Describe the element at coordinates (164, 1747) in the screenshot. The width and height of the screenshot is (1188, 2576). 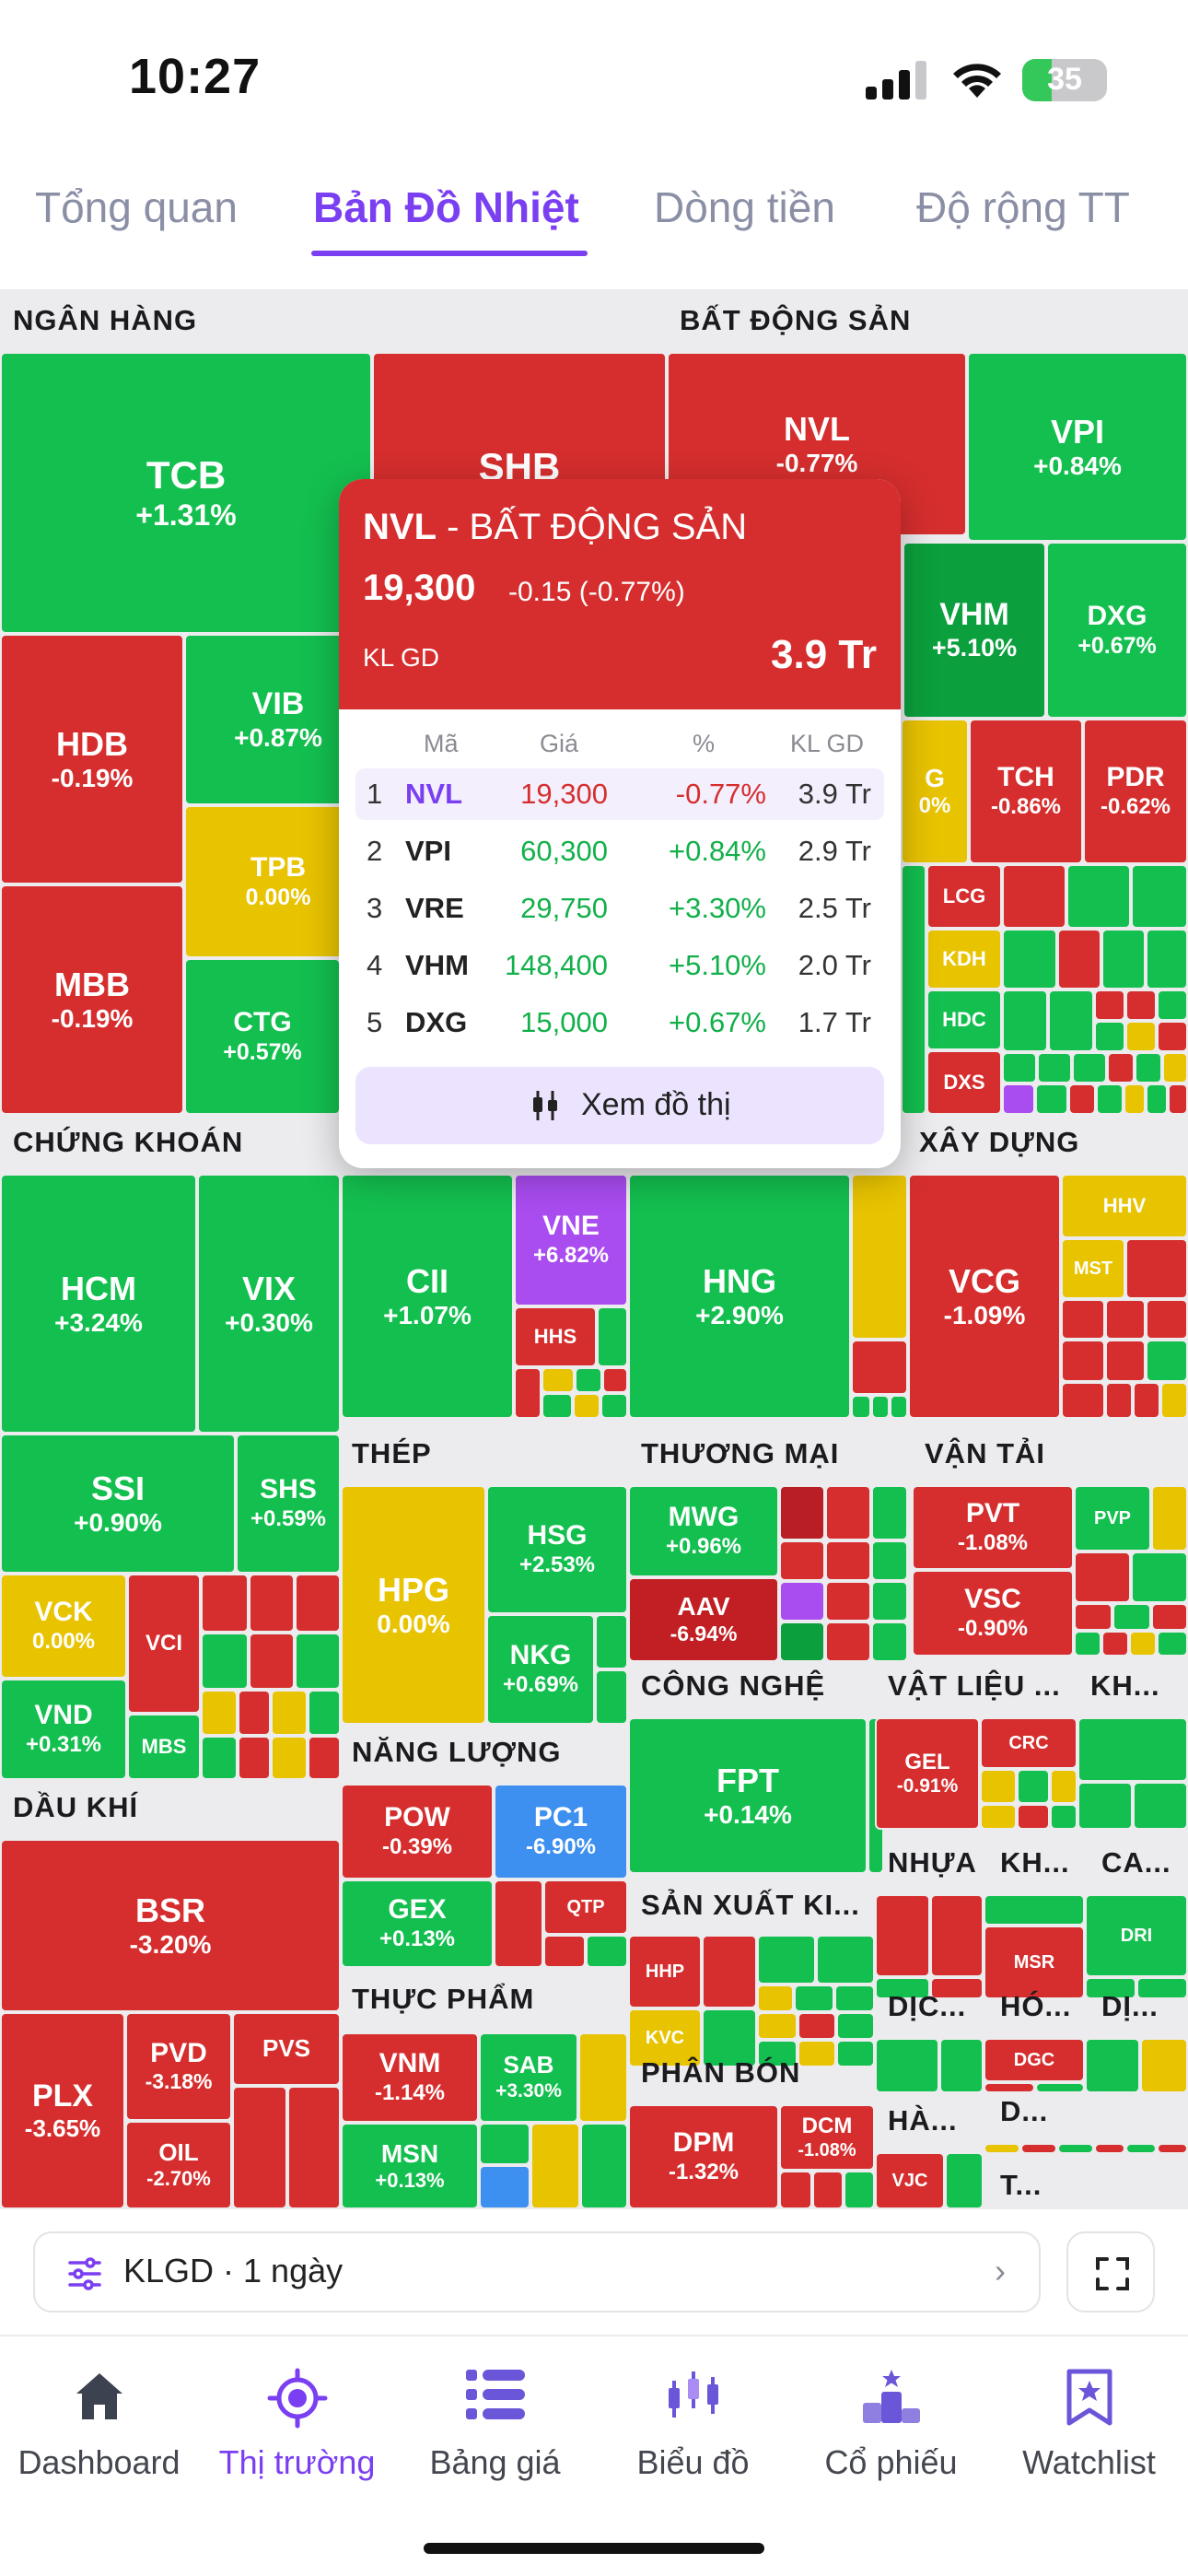
I see `tile-mbs: MBS` at that location.